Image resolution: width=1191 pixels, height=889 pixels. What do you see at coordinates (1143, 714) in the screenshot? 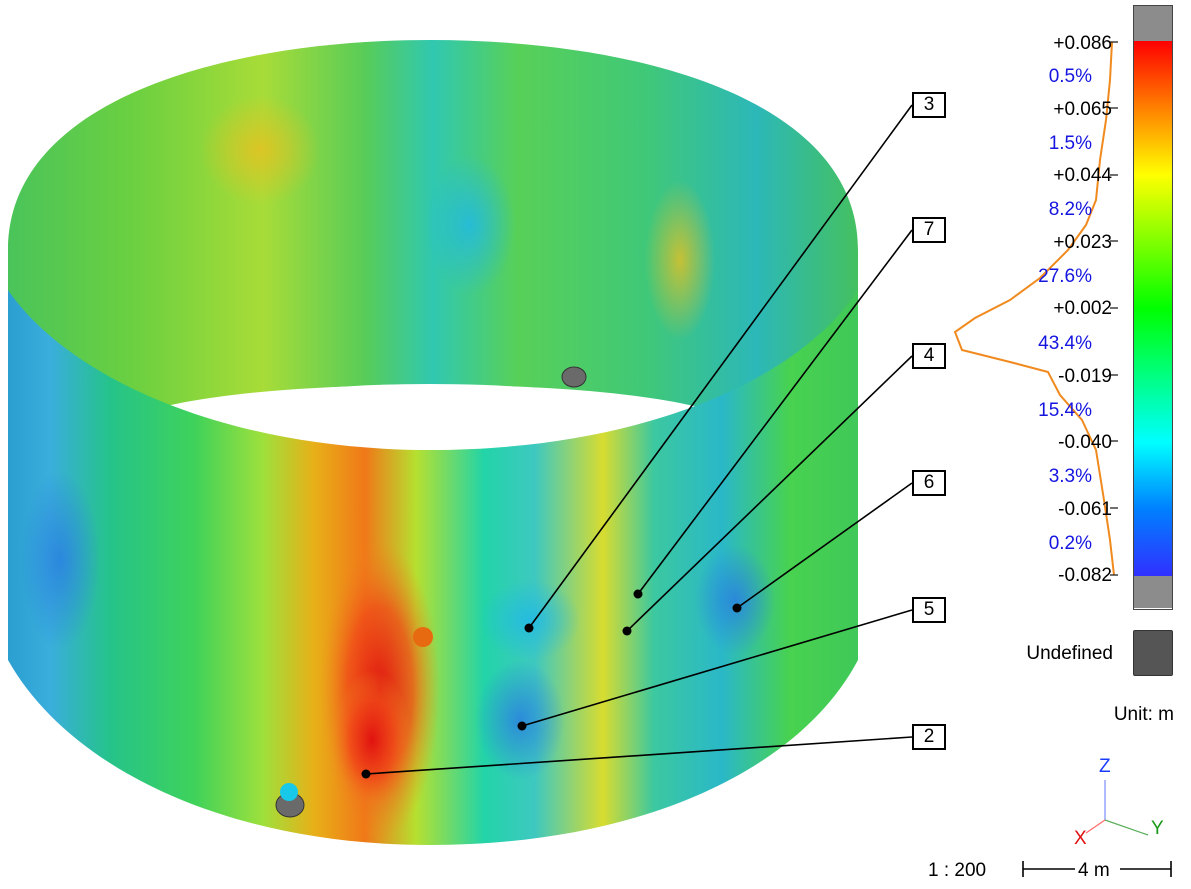
I see `unit-label: Unit: m` at bounding box center [1143, 714].